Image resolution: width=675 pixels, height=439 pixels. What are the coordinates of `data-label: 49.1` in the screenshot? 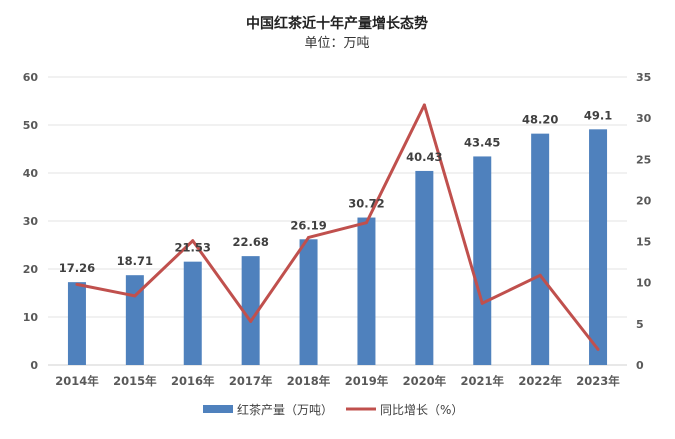 It's located at (598, 115).